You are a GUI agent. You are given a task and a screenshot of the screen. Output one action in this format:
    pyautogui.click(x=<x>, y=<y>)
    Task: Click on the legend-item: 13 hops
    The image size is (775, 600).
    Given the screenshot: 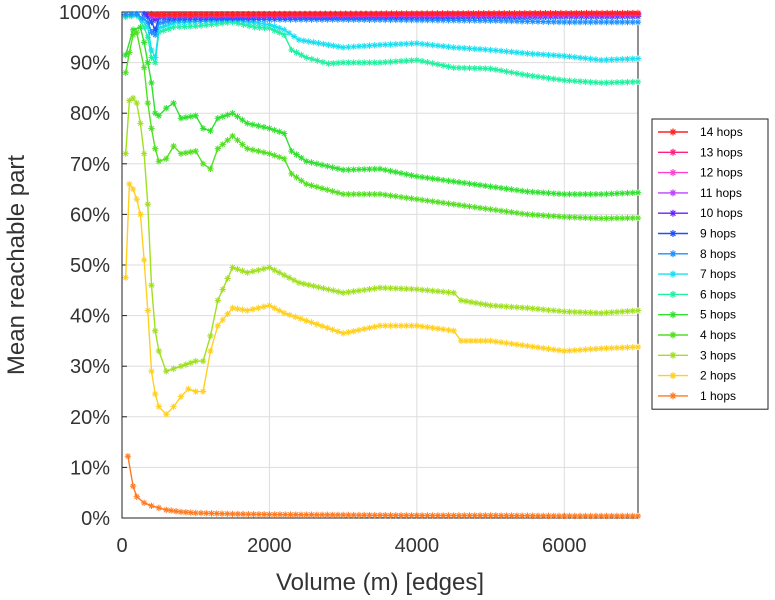 What is the action you would take?
    pyautogui.click(x=700, y=152)
    